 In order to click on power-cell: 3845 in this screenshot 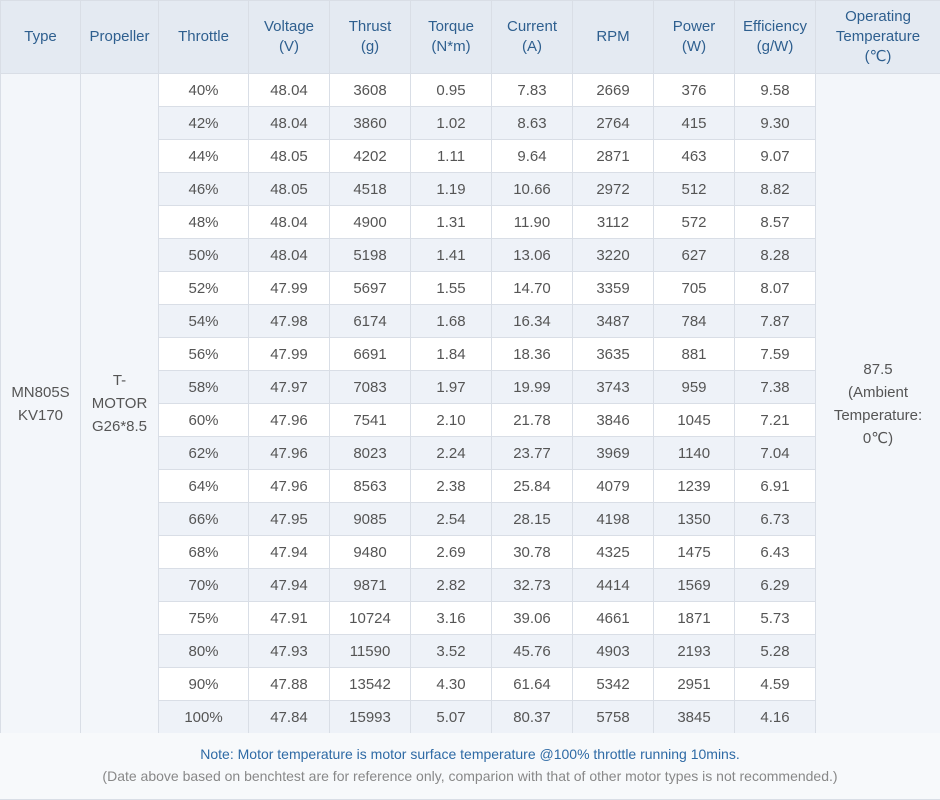, I will do `click(694, 717)`.